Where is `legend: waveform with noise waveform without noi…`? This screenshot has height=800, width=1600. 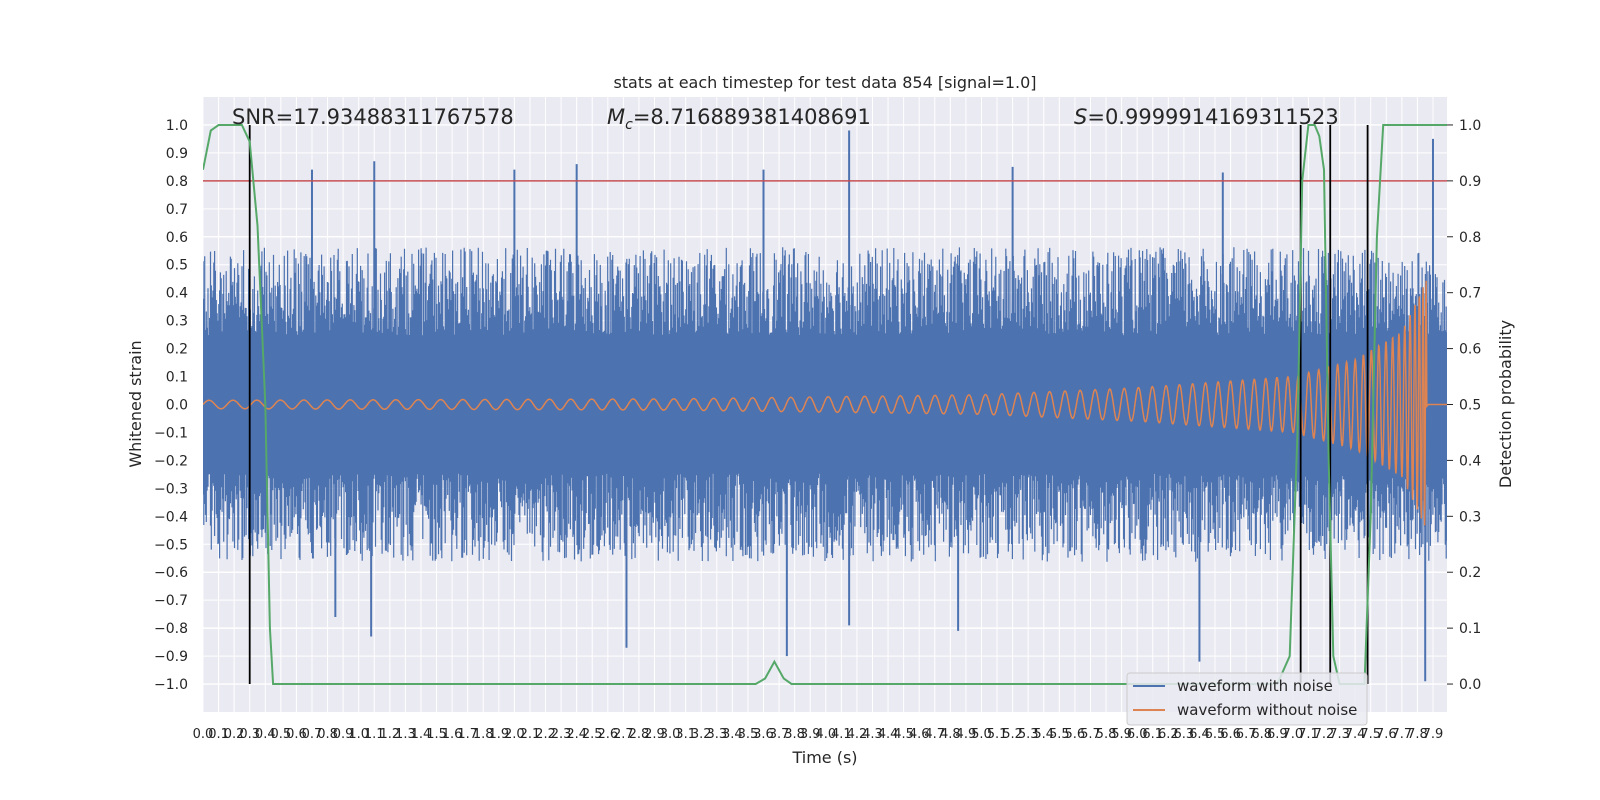 legend: waveform with noise waveform without noi… is located at coordinates (1247, 699).